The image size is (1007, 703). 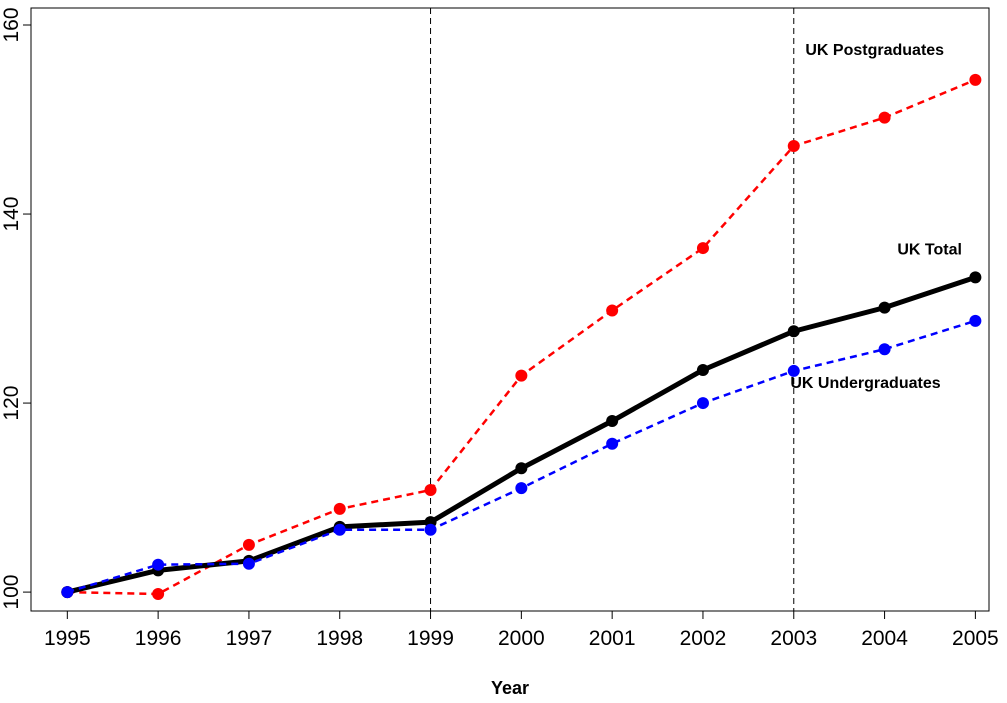 What do you see at coordinates (430, 638) in the screenshot?
I see `x-tick-label: 1999` at bounding box center [430, 638].